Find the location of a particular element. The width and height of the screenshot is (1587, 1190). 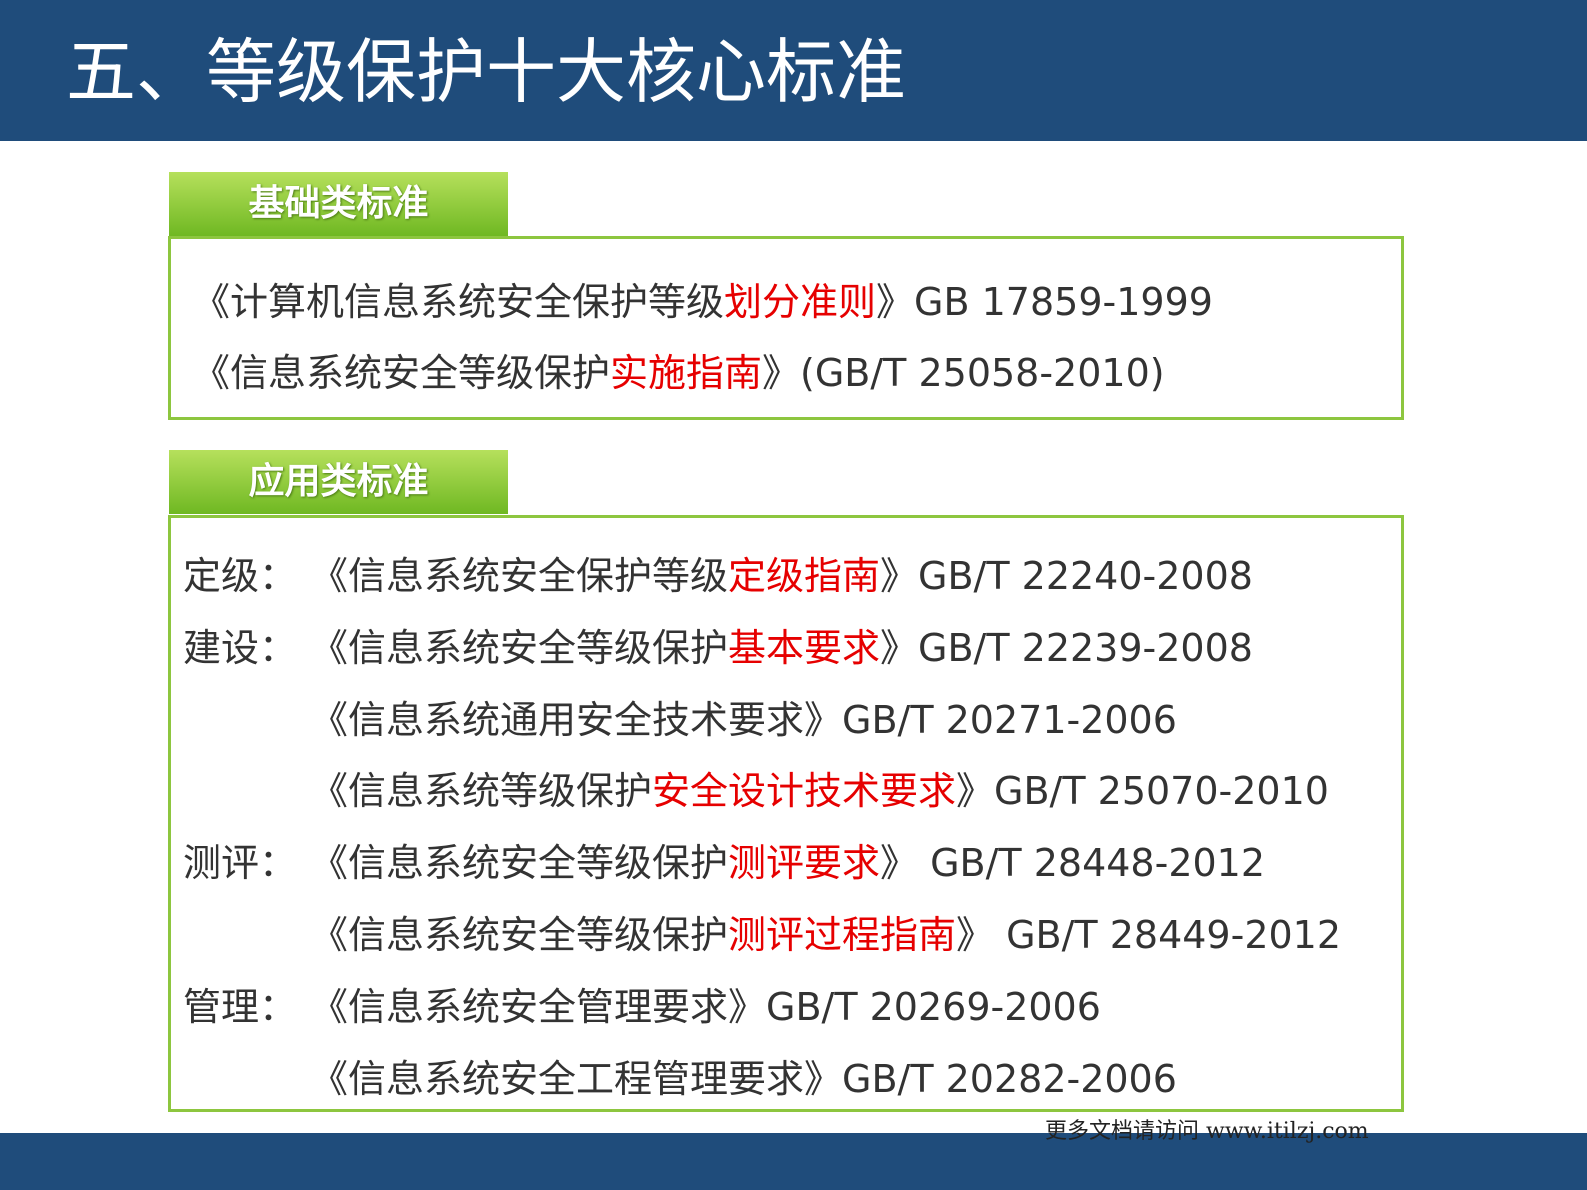

standard-line: 《计算机信息系统安全保护等级划分准则》GB 17859-1999 is located at coordinates (702, 302).